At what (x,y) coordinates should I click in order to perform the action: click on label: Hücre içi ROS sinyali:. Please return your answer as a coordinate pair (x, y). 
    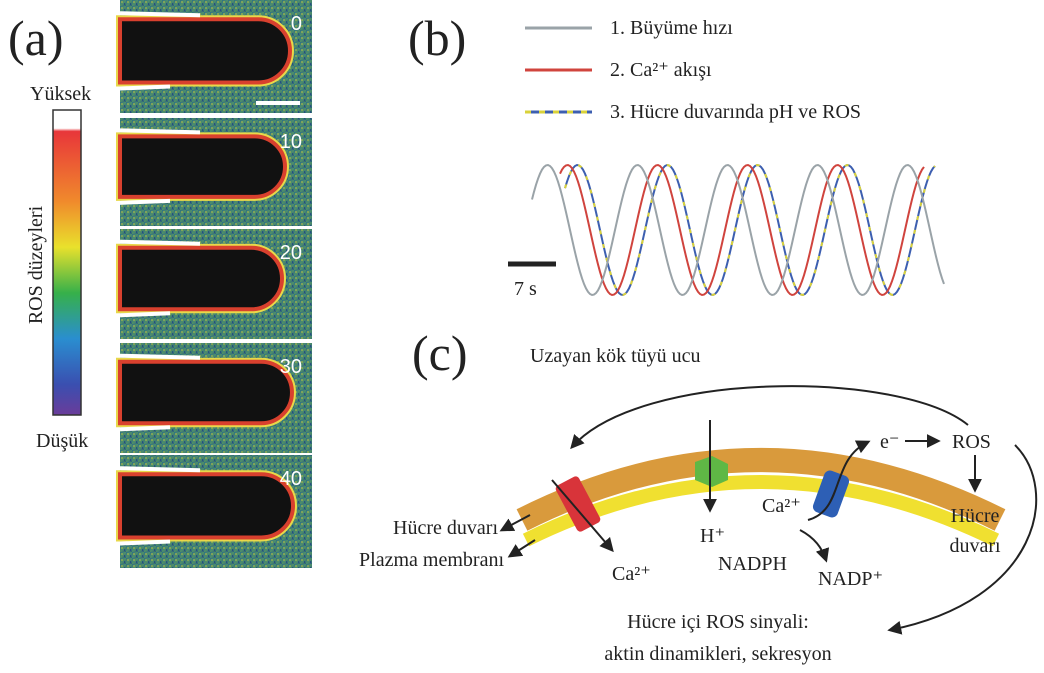
    Looking at the image, I should click on (718, 622).